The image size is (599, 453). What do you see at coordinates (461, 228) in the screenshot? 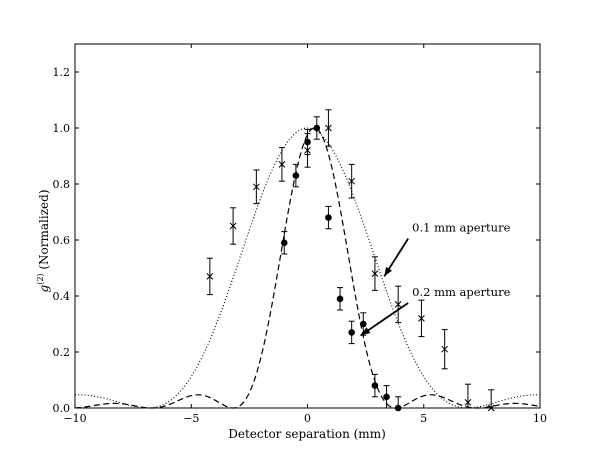
I see `annotation-label: 0.1 mm aperture` at bounding box center [461, 228].